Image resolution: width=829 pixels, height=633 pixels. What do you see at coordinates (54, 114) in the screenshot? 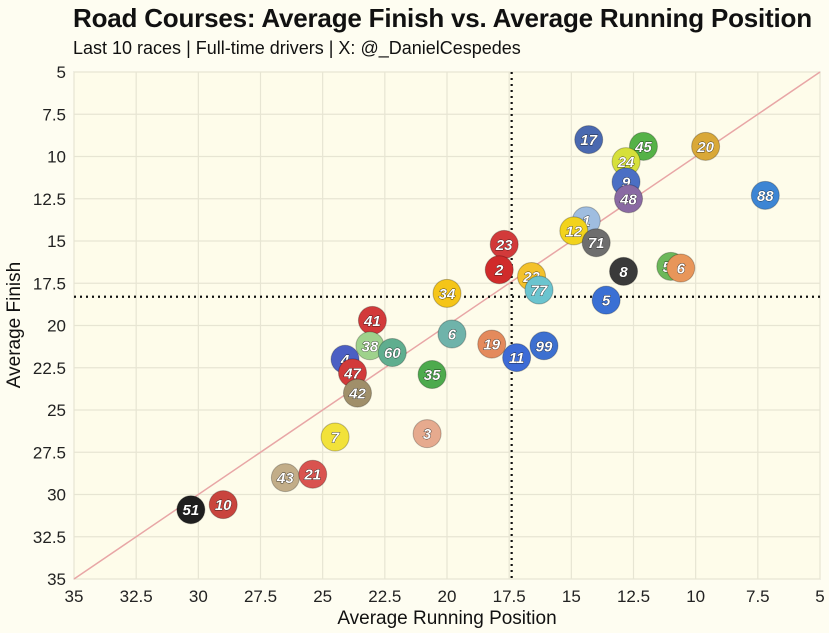
I see `y-tick-label: 7.5` at bounding box center [54, 114].